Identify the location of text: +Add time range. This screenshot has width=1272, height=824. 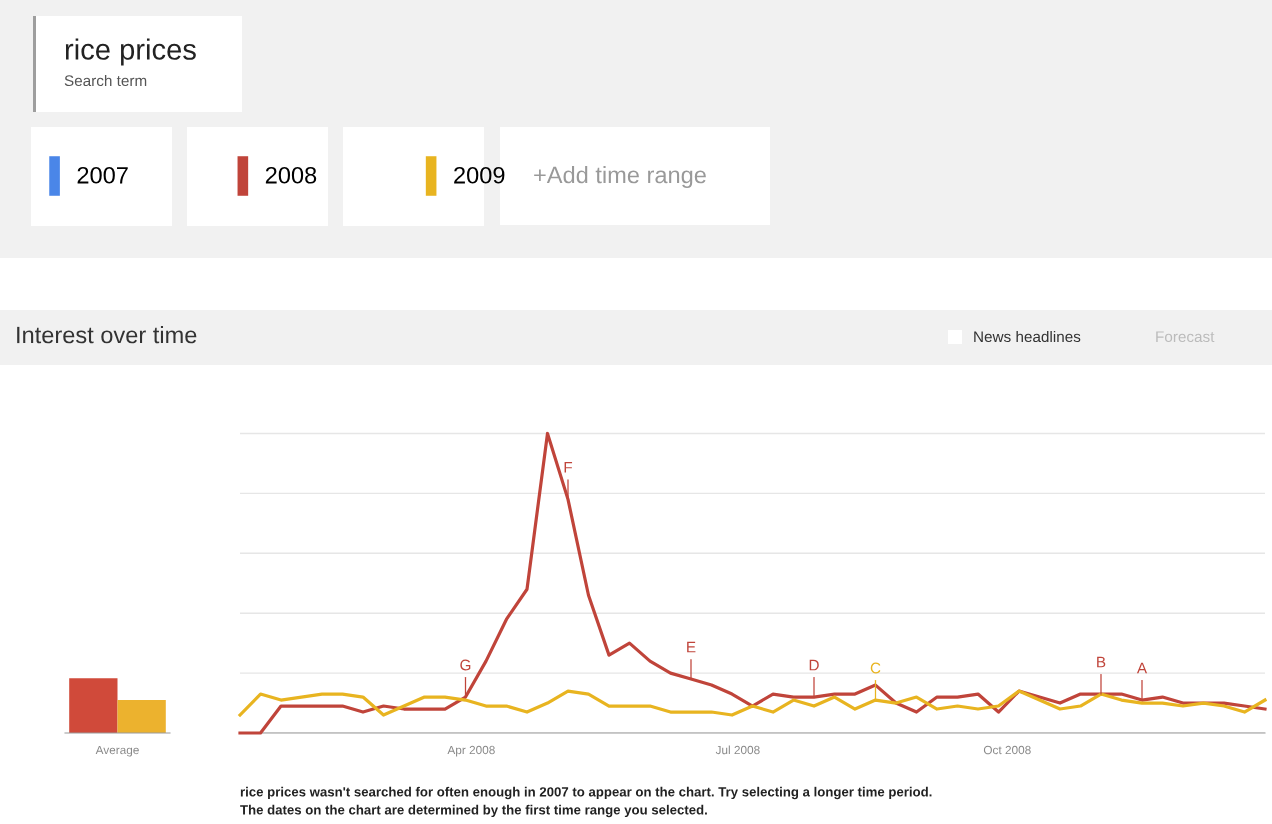
(620, 176).